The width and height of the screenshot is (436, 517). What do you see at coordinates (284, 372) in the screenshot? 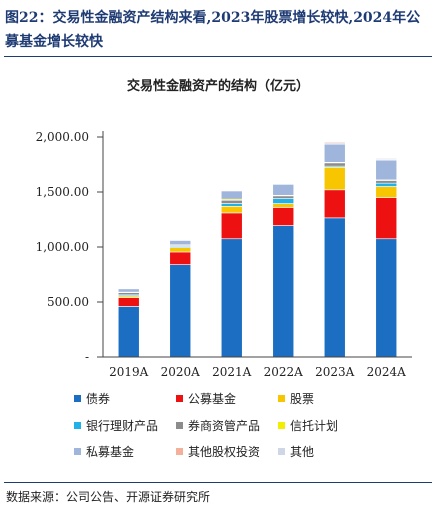
I see `x-tick-label: 2022A` at bounding box center [284, 372].